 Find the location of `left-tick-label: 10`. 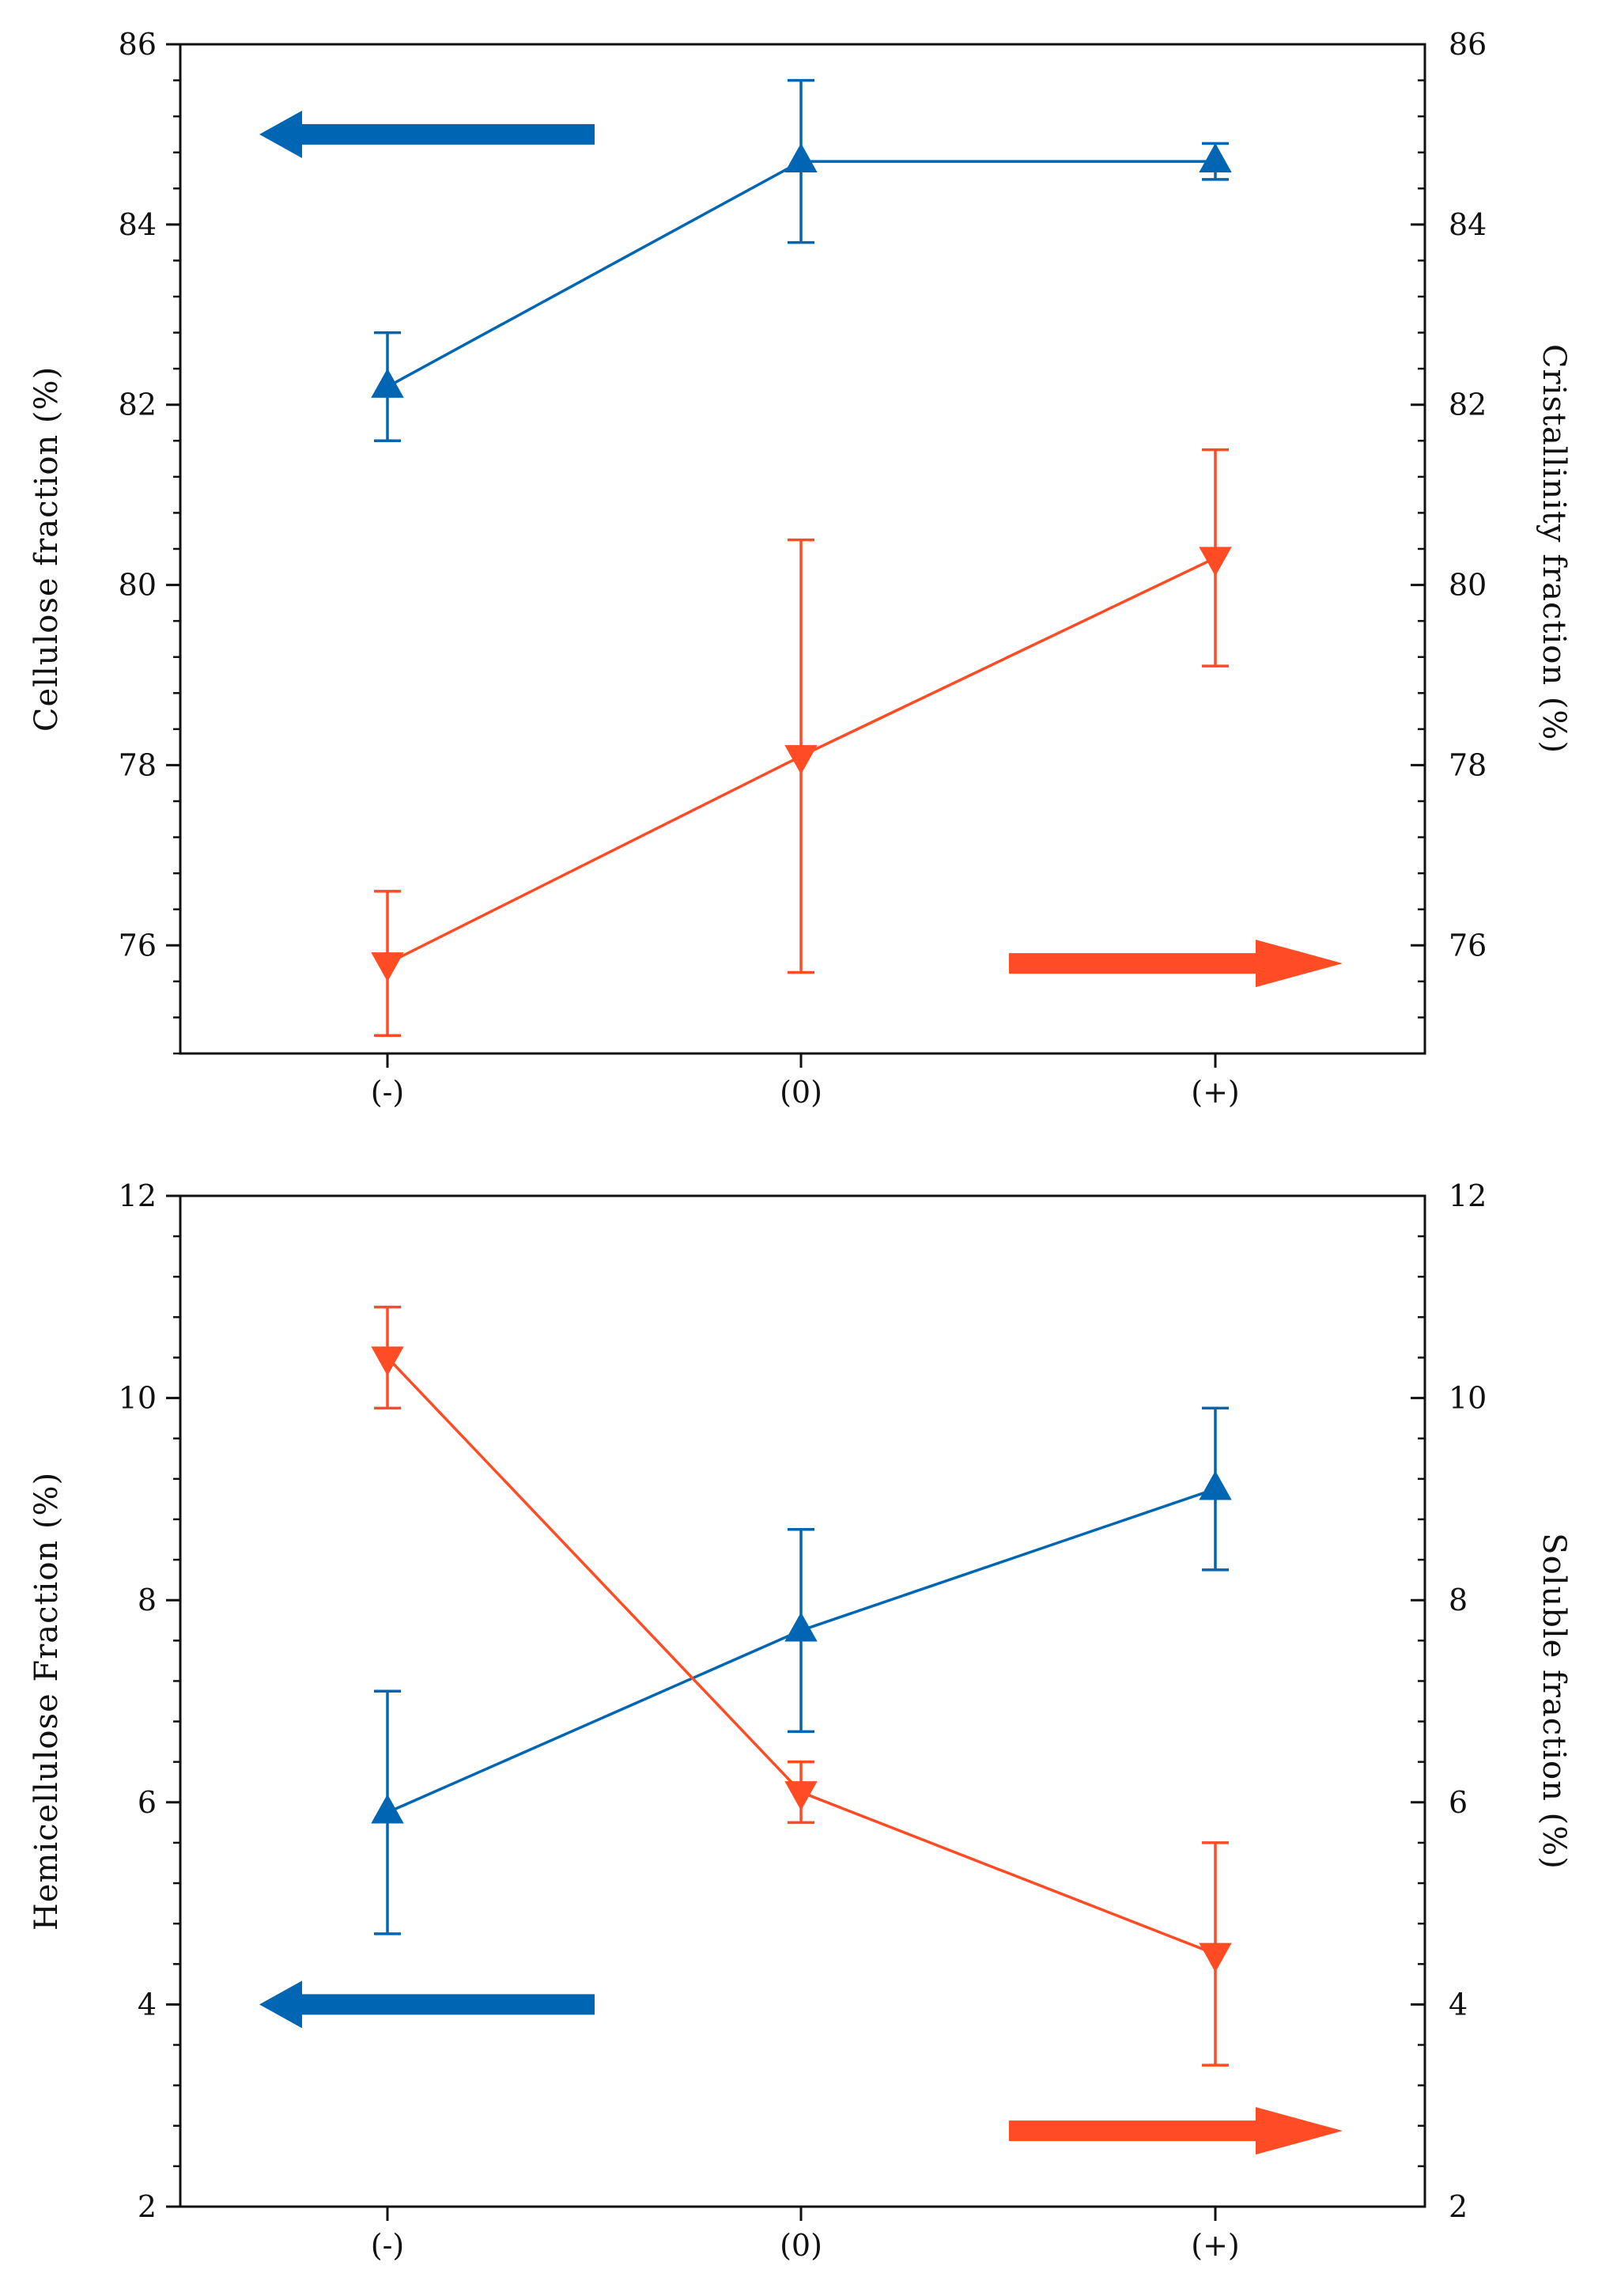

left-tick-label: 10 is located at coordinates (138, 1398).